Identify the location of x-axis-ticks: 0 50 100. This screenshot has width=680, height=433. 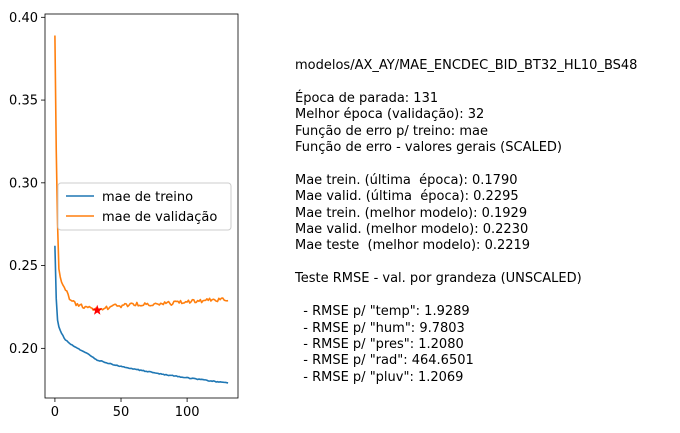
(125, 409).